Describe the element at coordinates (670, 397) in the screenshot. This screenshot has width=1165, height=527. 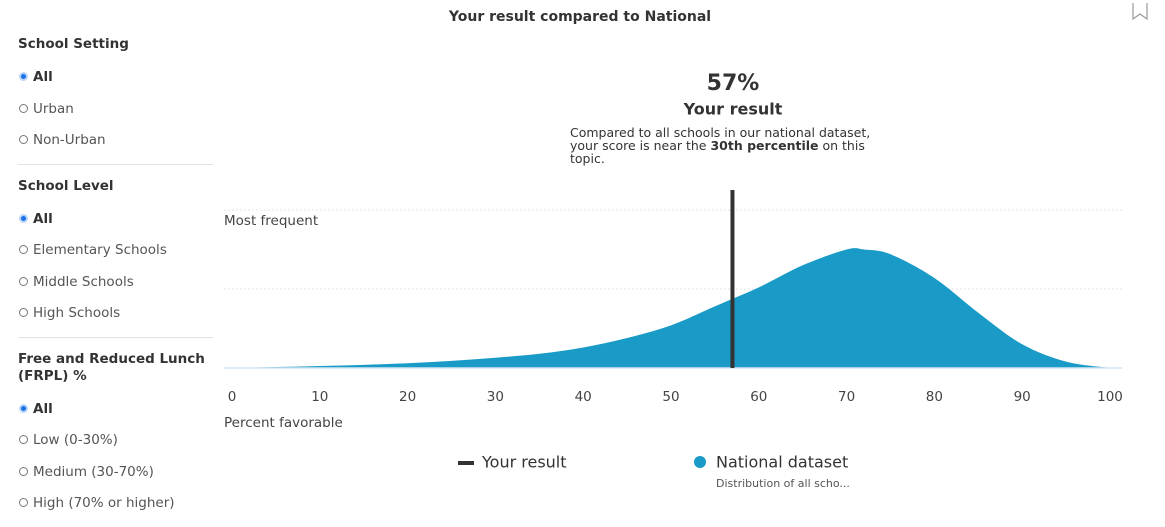
I see `x-tick-label: 50` at that location.